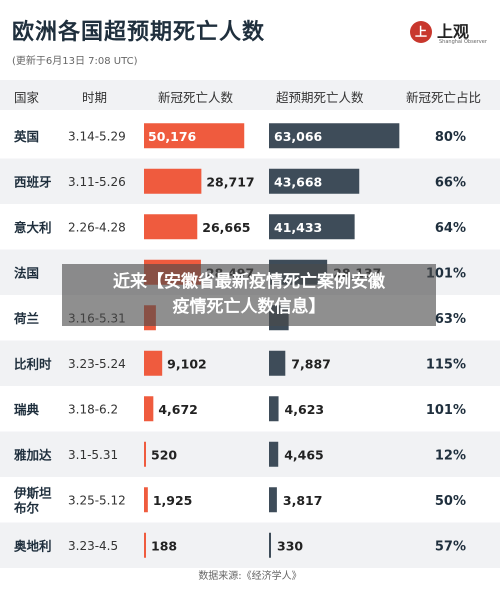 Image resolution: width=500 pixels, height=591 pixels. What do you see at coordinates (172, 136) in the screenshot?
I see `covid-value-label: 50,176` at bounding box center [172, 136].